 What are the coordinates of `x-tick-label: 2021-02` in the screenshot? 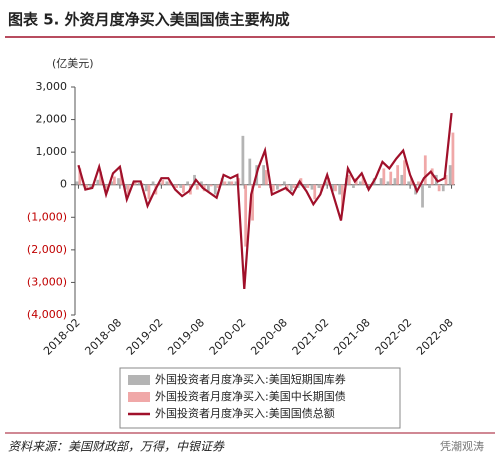 It's located at (311, 337).